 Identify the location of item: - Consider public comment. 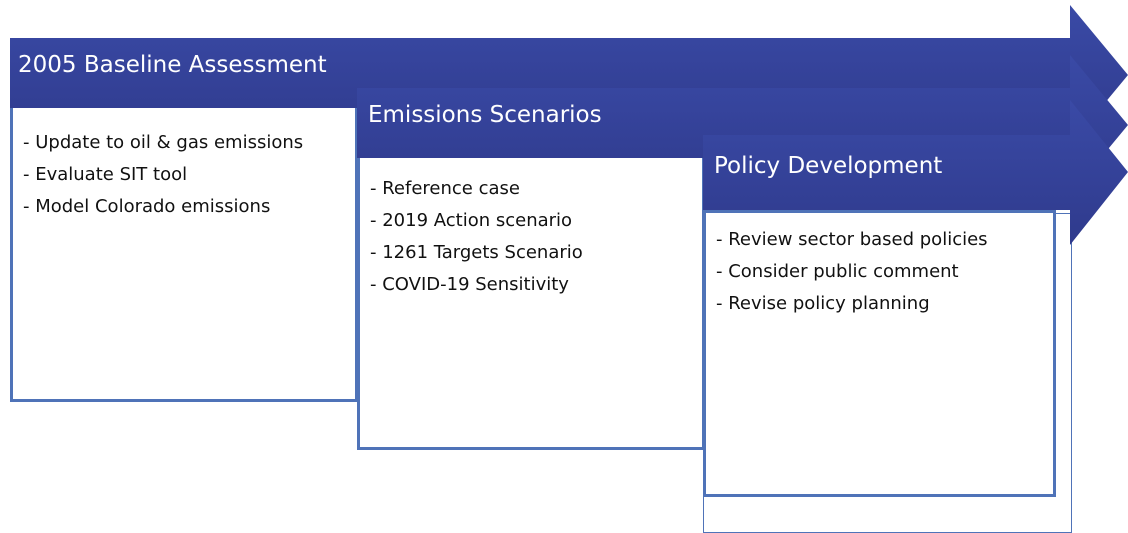
(837, 271).